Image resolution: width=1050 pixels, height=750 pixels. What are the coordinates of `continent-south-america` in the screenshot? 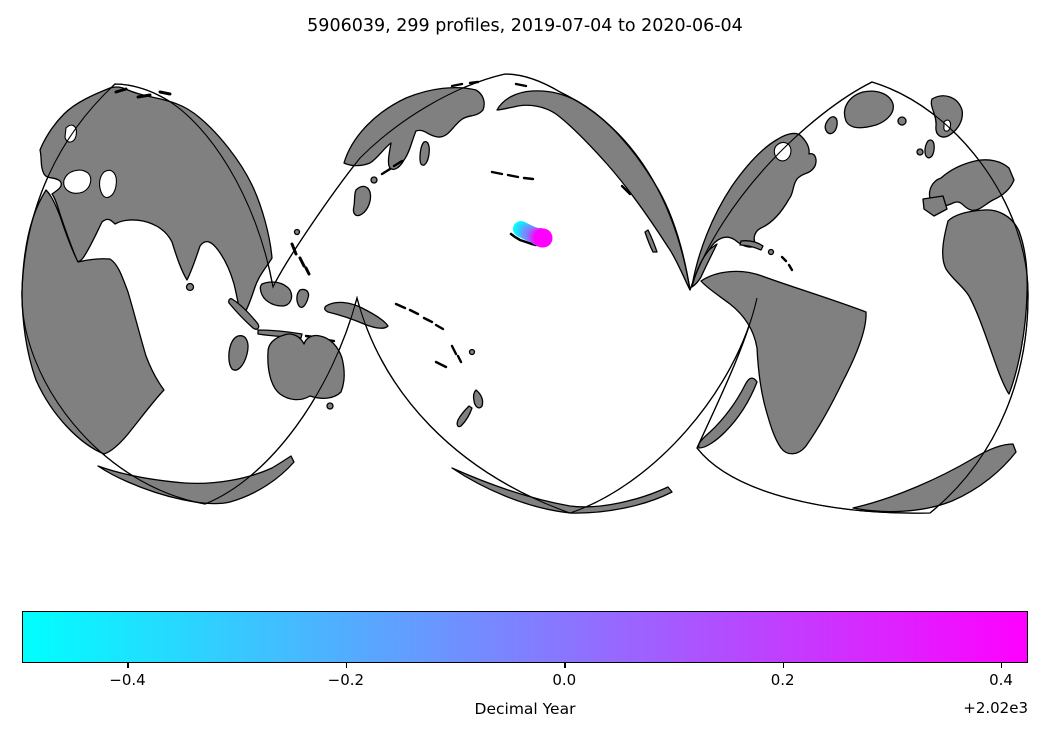 It's located at (783, 362).